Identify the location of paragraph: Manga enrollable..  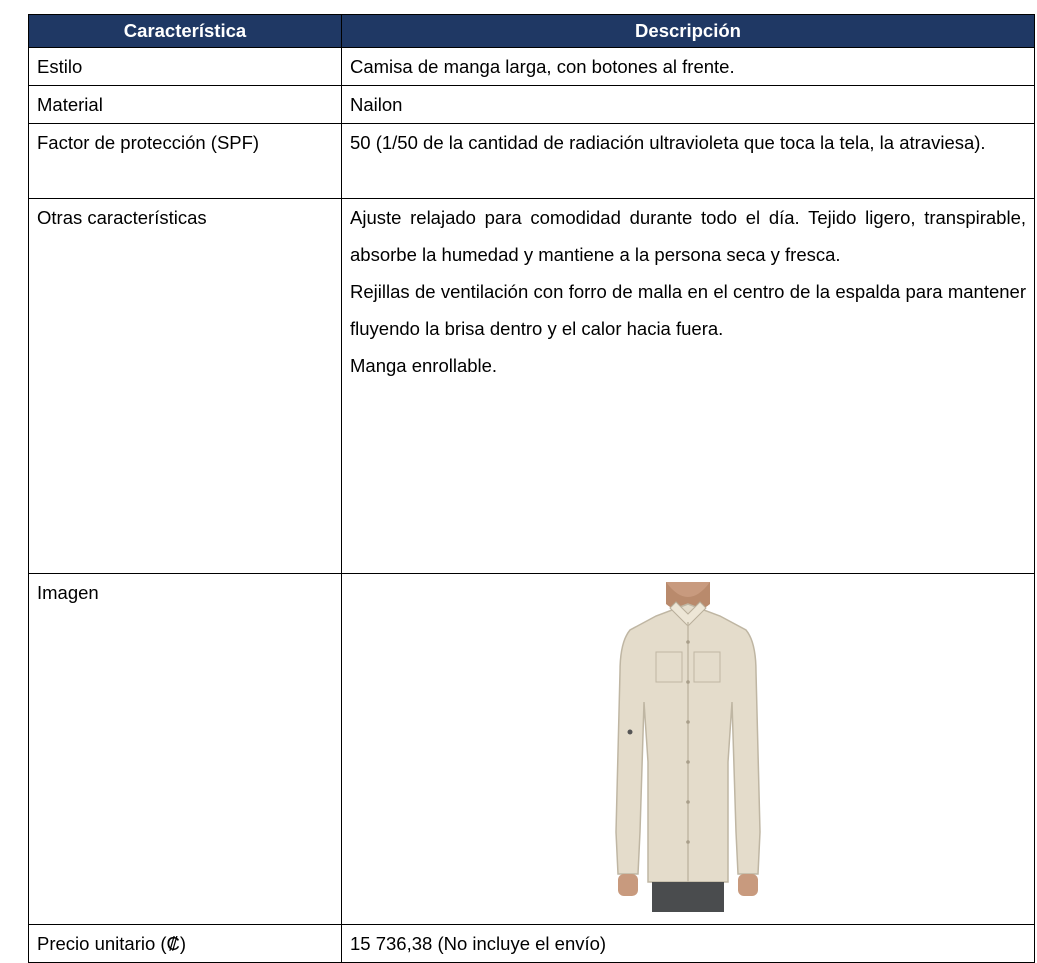
(424, 365).